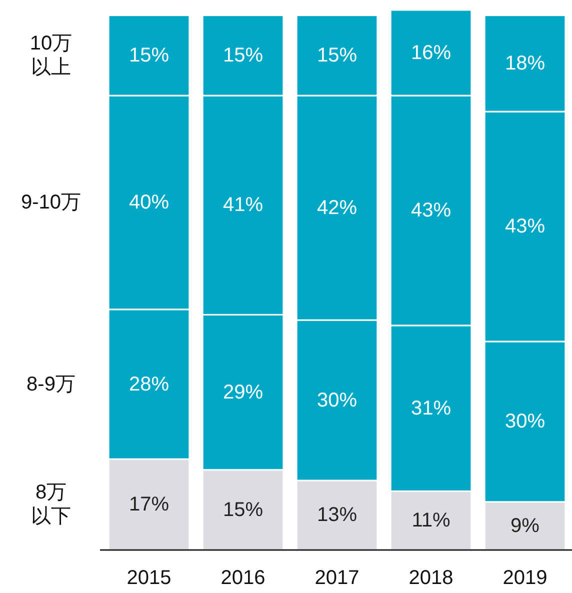 The image size is (572, 593). I want to click on data-label: 41%, so click(243, 205).